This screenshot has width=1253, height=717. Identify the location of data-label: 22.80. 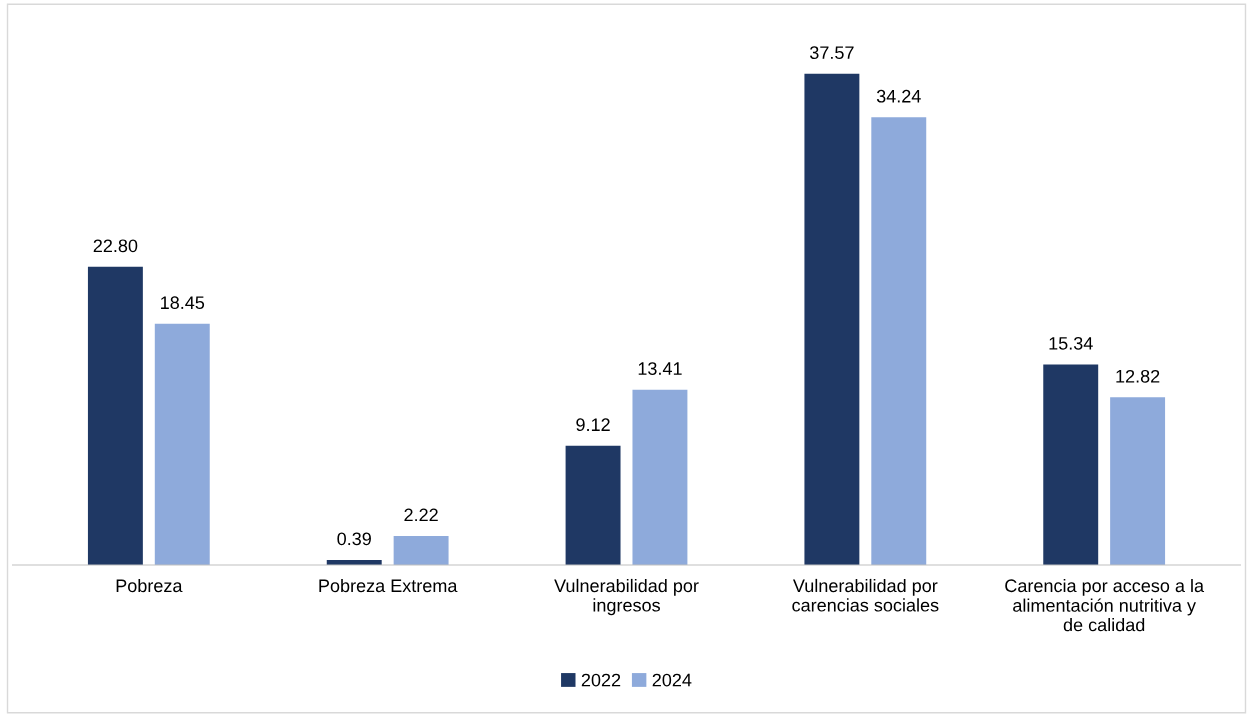
(115, 246).